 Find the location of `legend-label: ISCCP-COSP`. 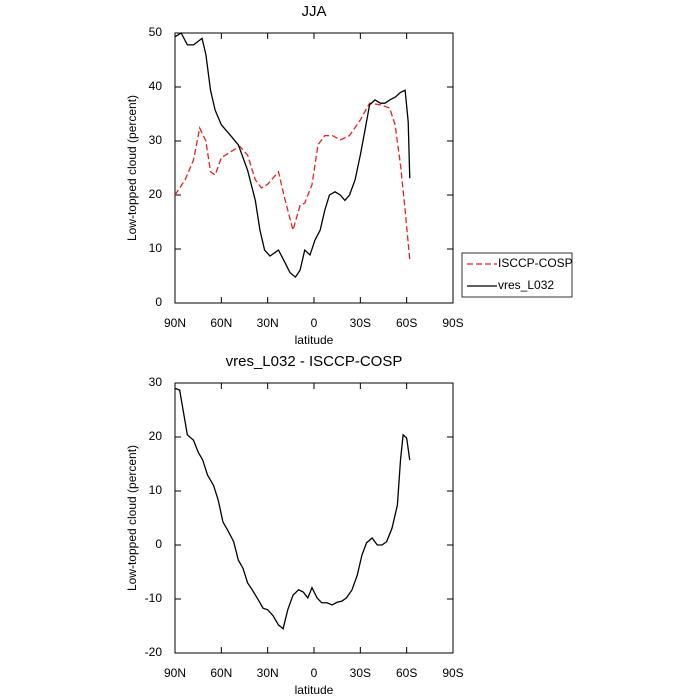

legend-label: ISCCP-COSP is located at coordinates (535, 263).